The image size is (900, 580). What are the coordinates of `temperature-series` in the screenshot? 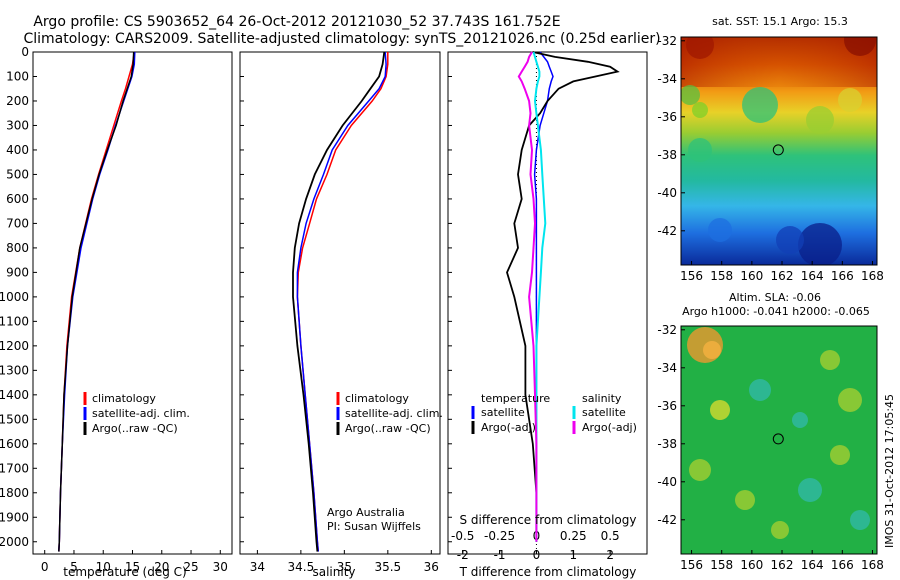 It's located at (97, 301).